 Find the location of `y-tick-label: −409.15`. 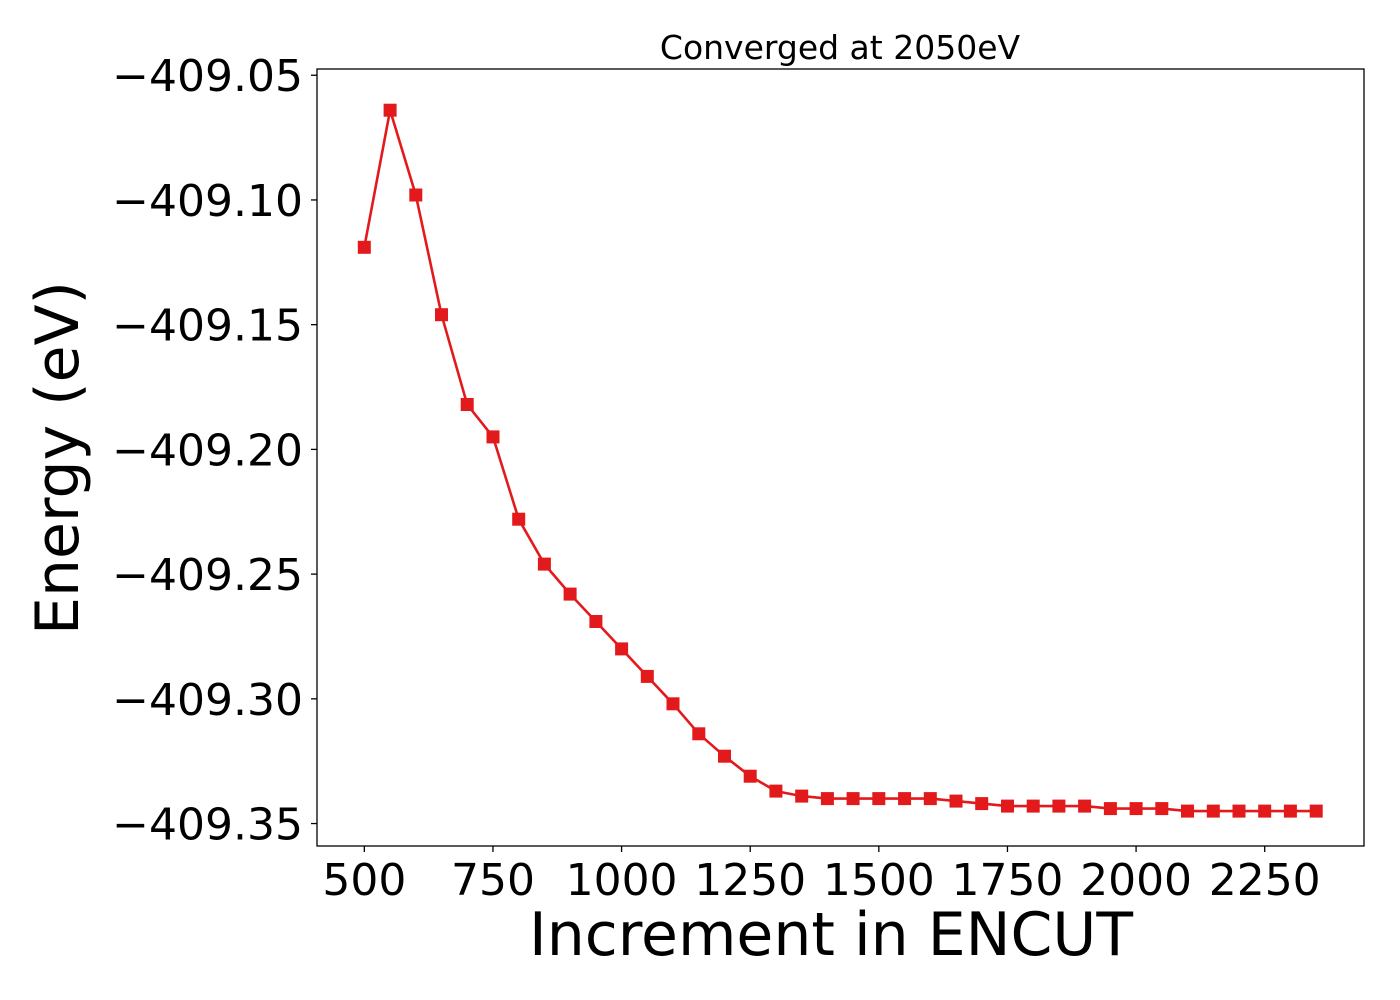

y-tick-label: −409.15 is located at coordinates (207, 326).